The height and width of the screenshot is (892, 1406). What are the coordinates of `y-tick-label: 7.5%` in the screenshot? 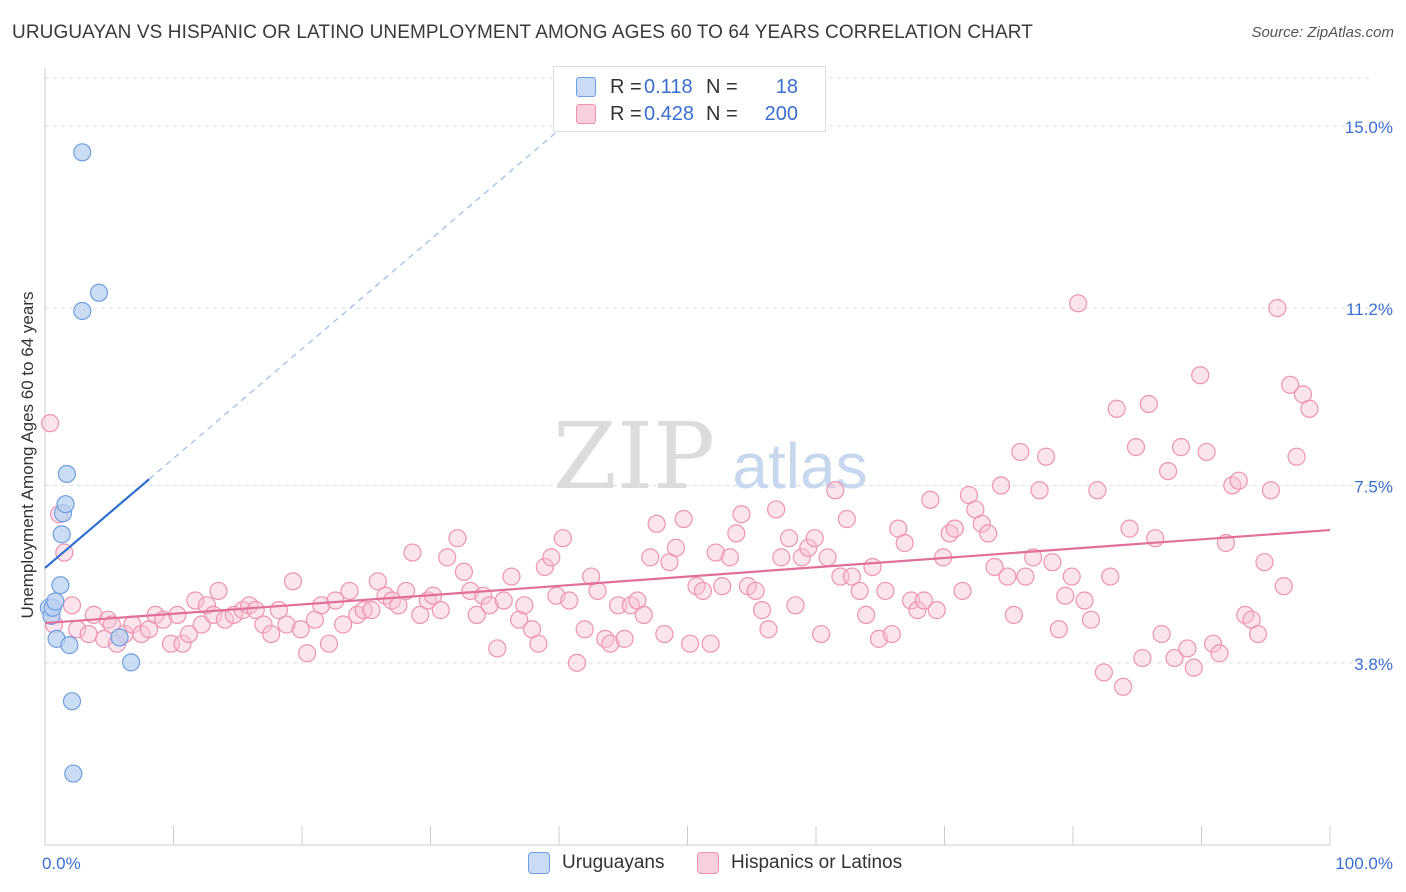 It's located at (1373, 486).